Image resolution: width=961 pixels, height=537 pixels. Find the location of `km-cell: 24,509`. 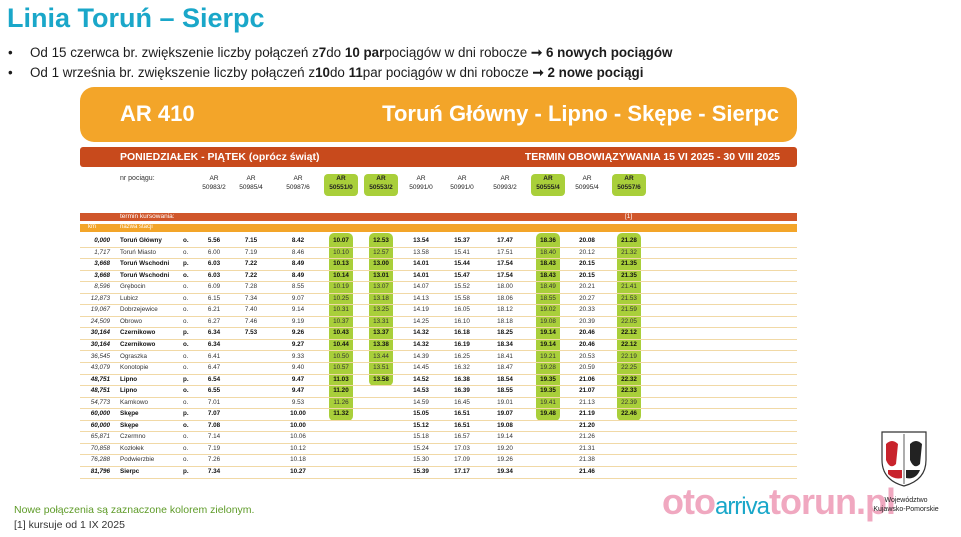

km-cell: 24,509 is located at coordinates (100, 321).